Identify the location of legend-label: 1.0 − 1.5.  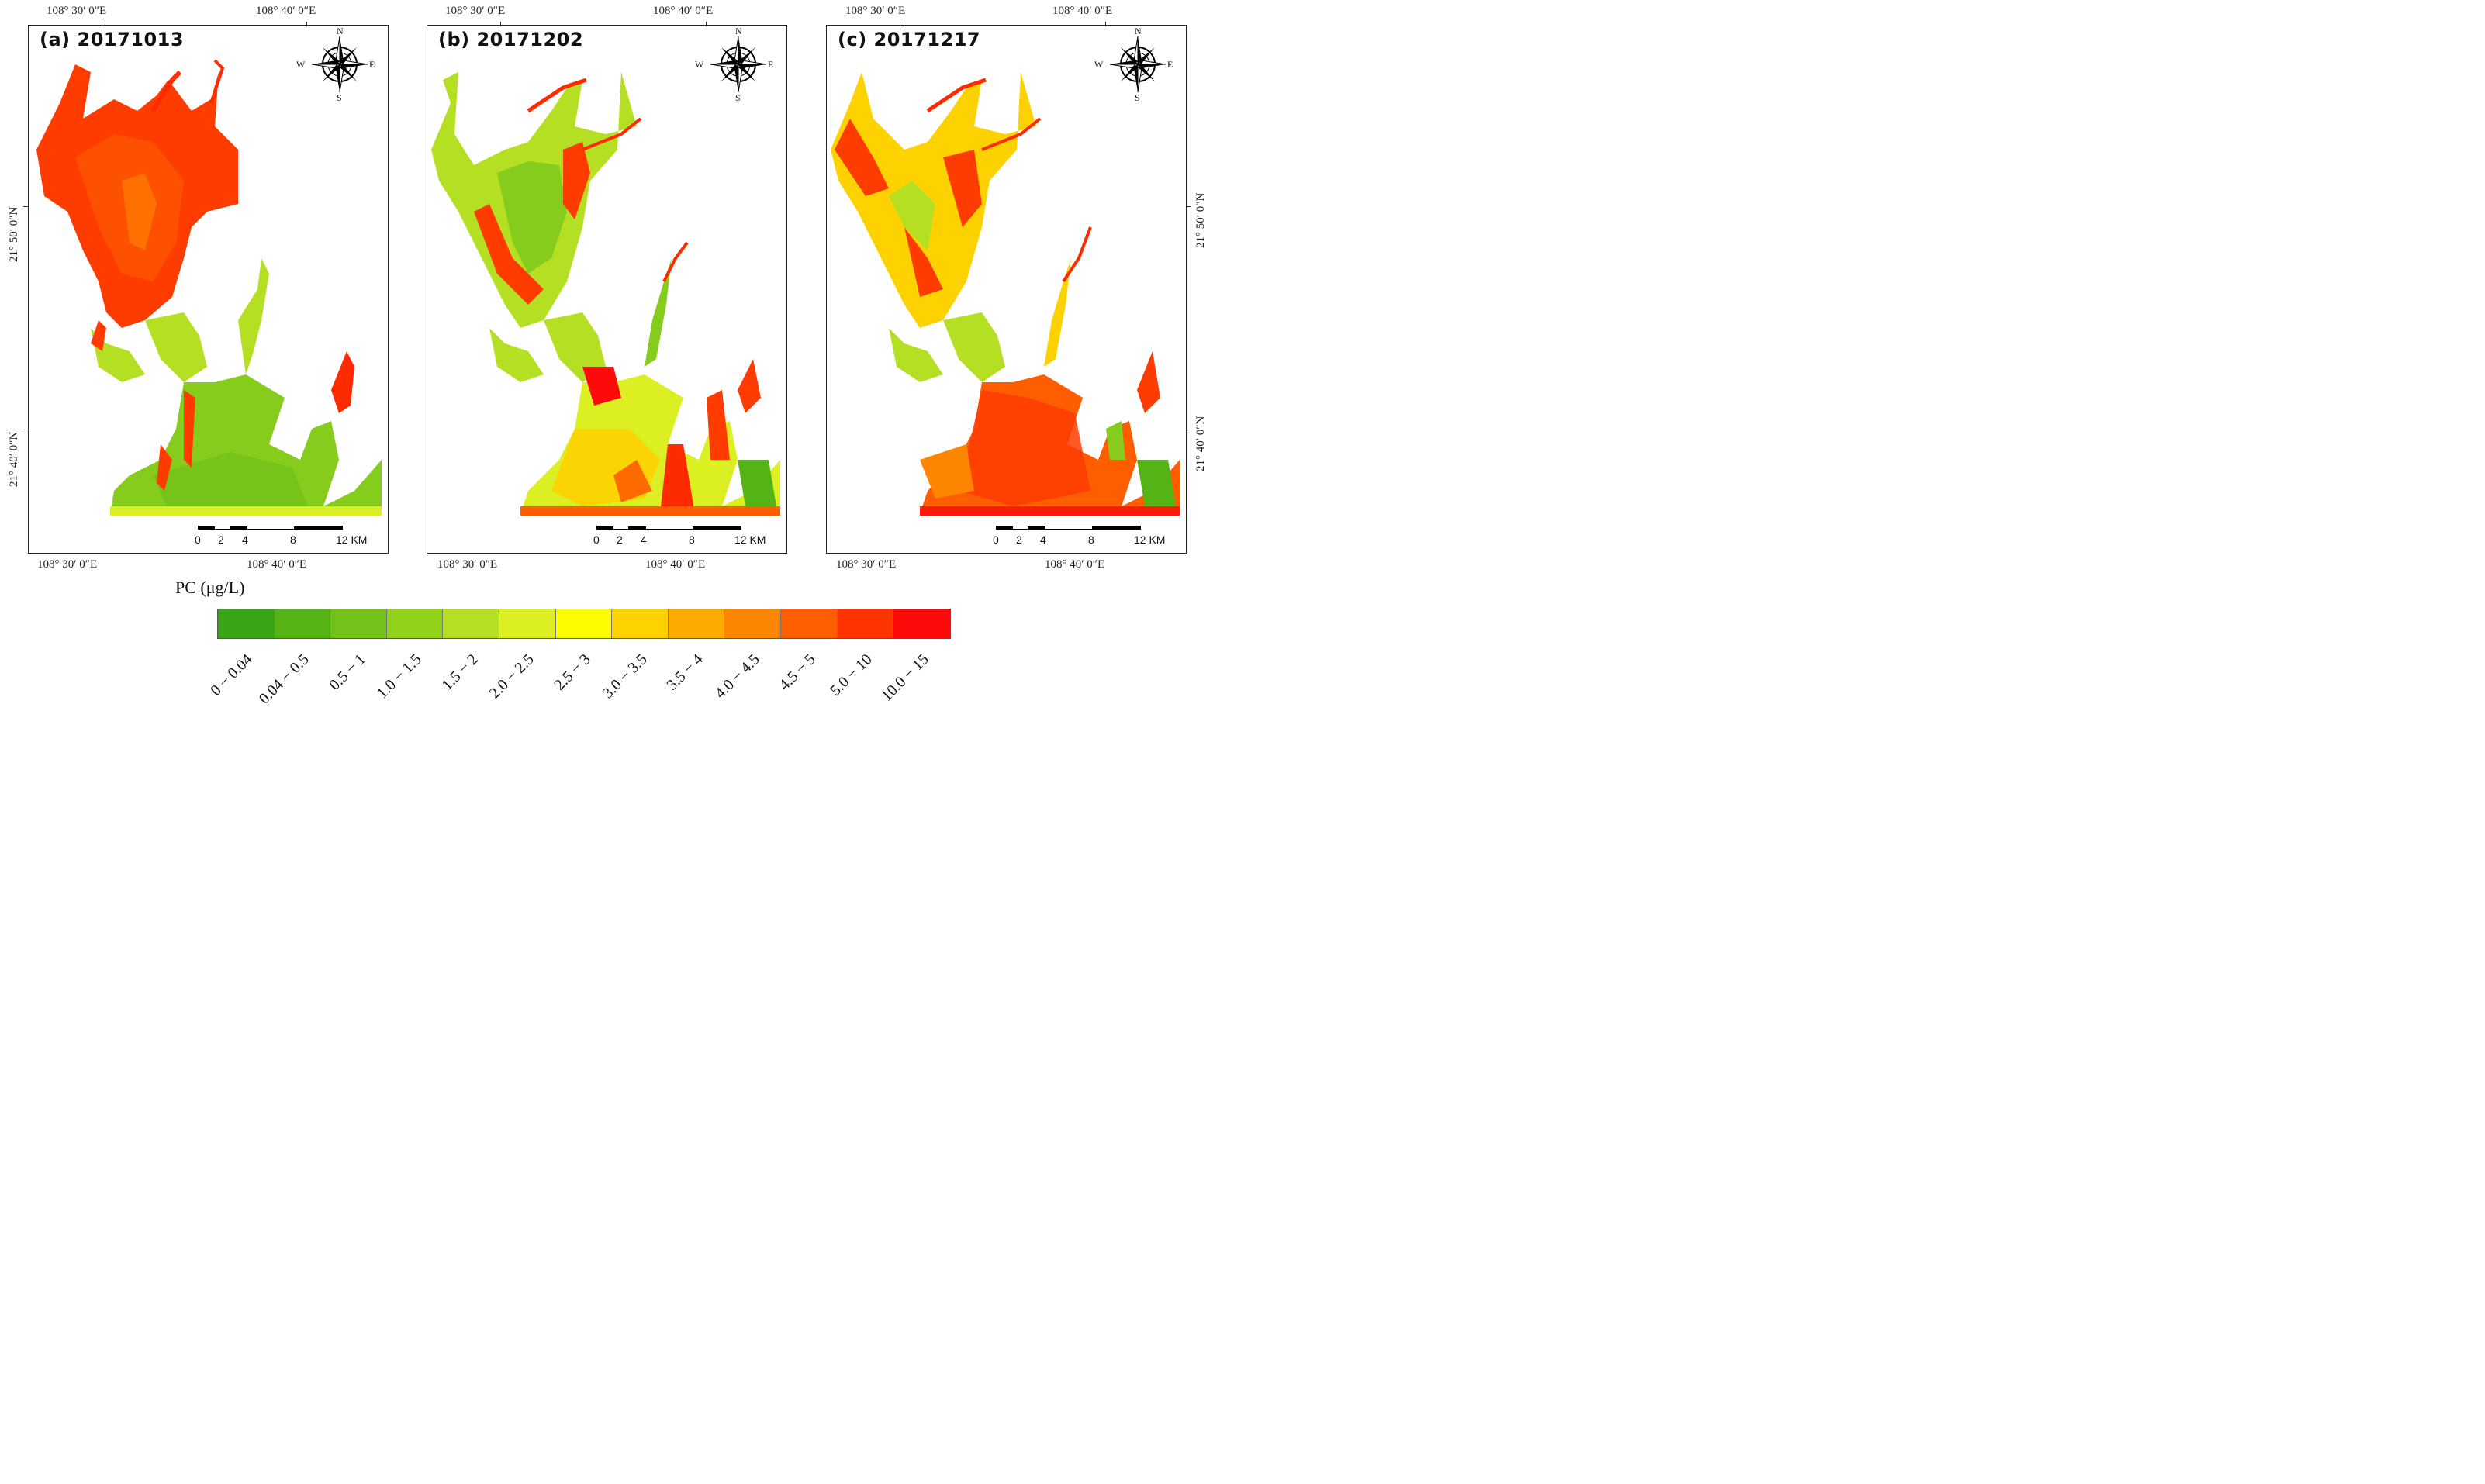
(399, 677).